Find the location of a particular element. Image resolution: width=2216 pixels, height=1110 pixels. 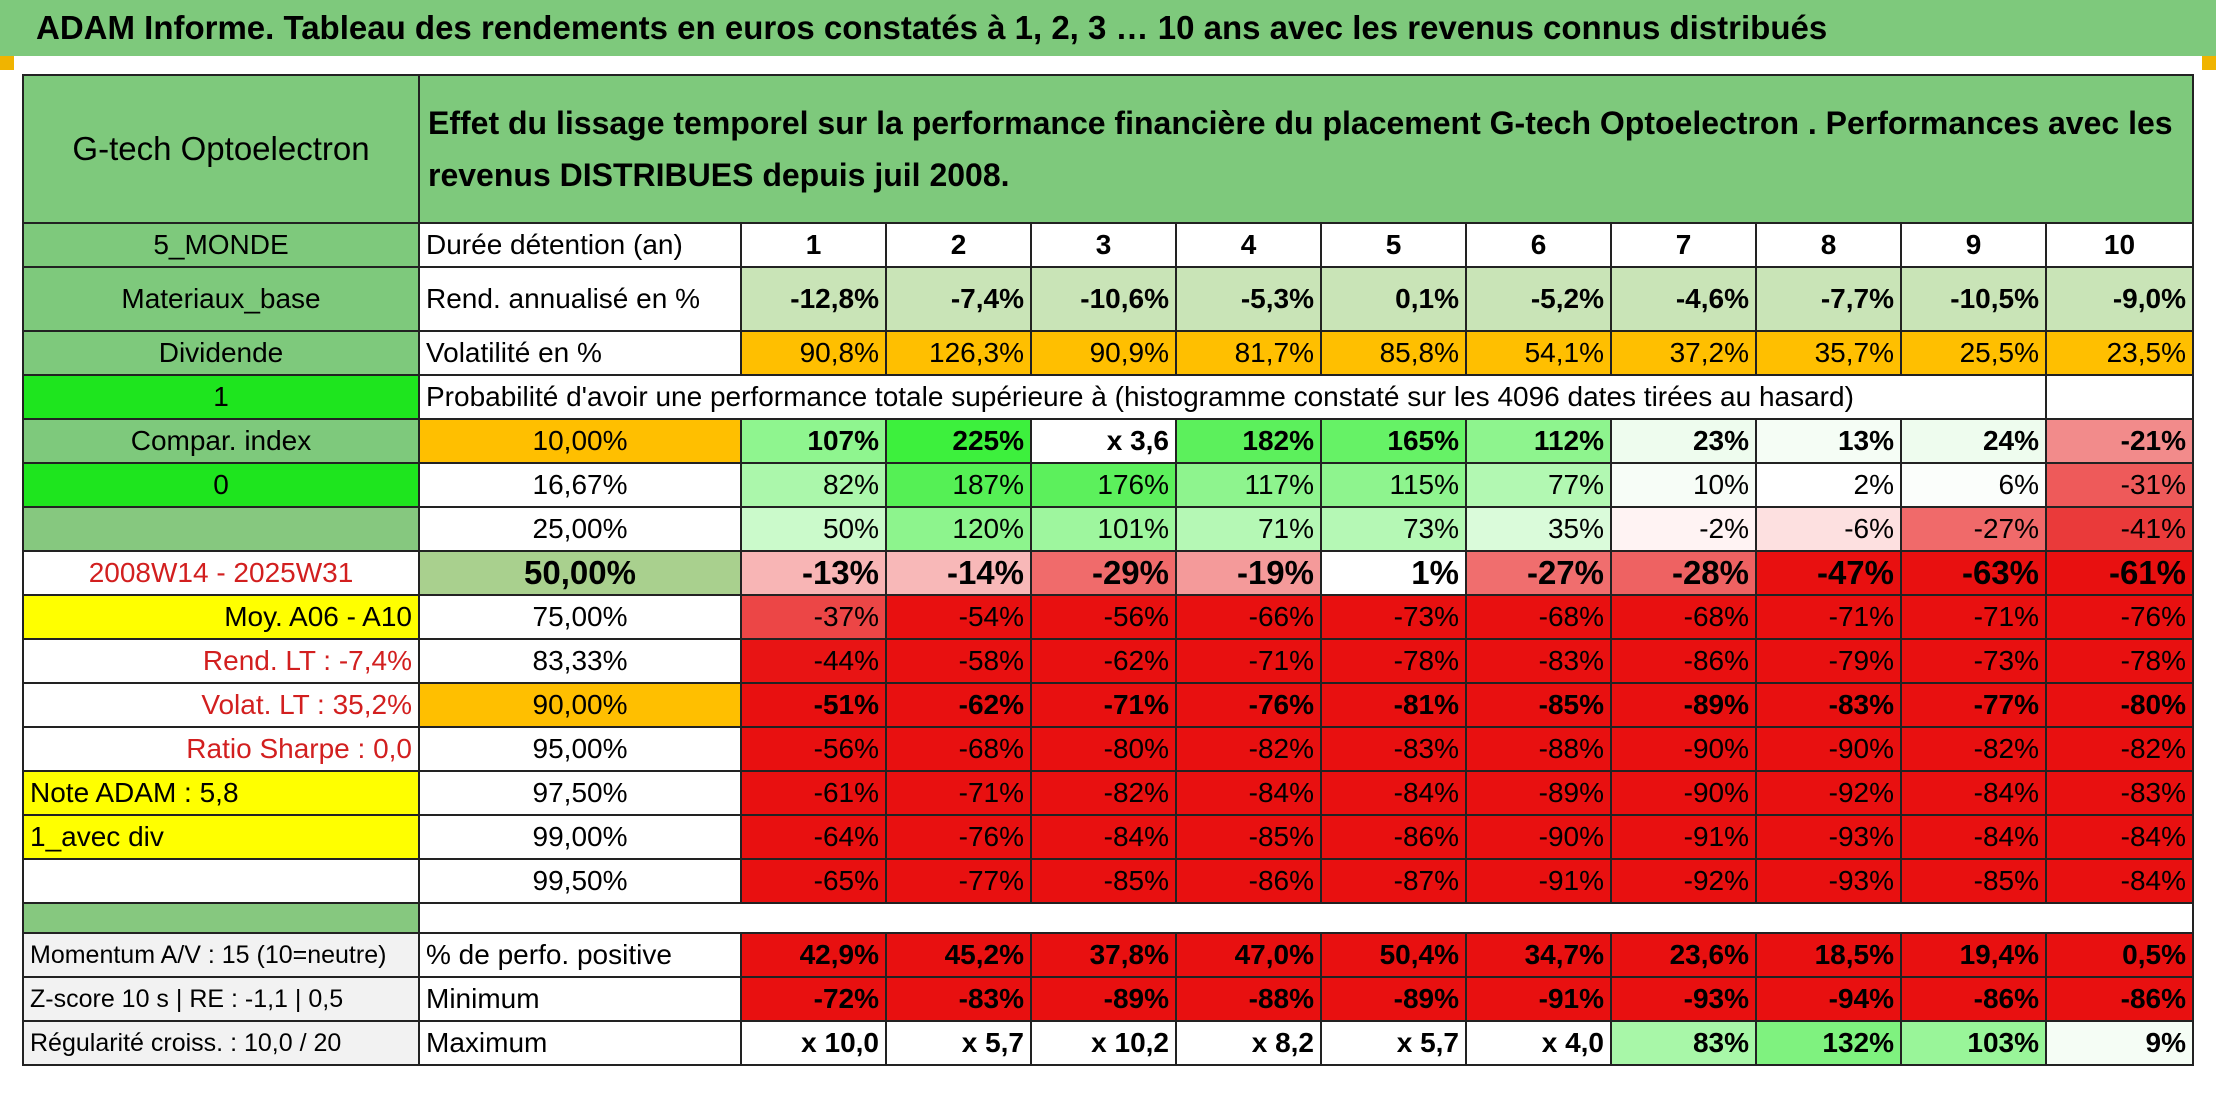

minimum-cell: -88% is located at coordinates (1248, 999).